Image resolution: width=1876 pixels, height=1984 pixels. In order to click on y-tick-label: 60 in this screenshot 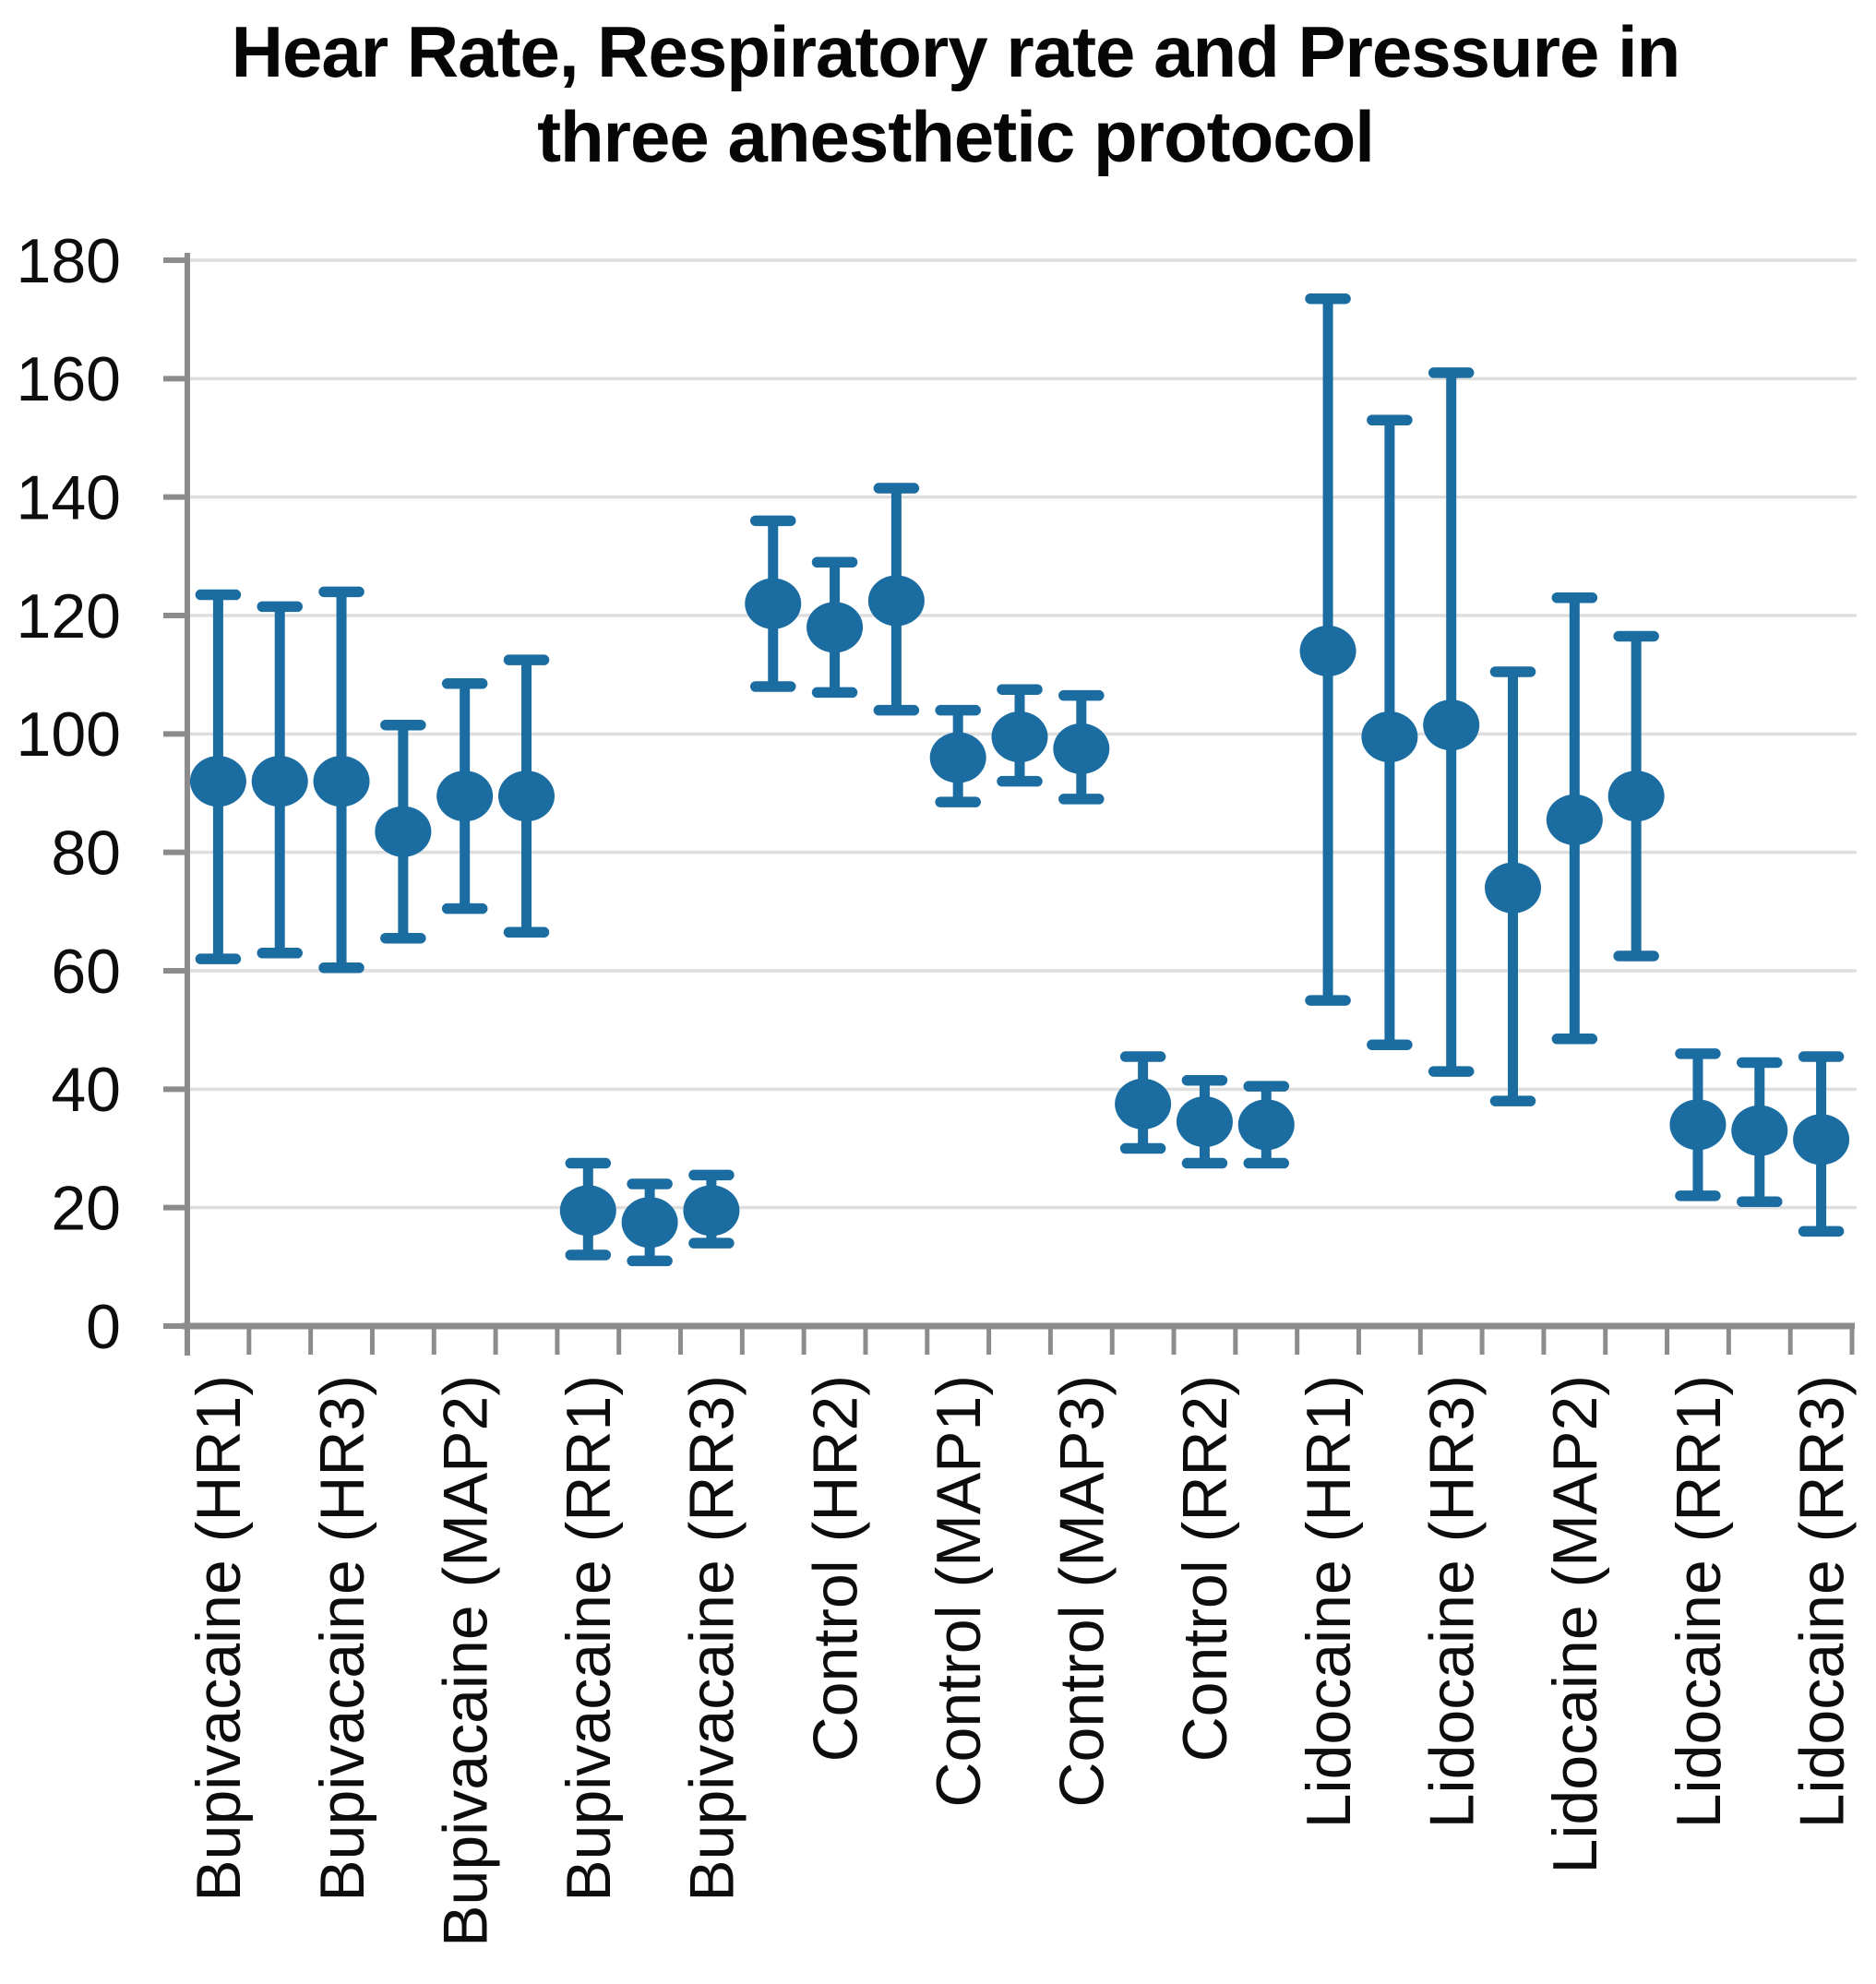, I will do `click(86, 972)`.